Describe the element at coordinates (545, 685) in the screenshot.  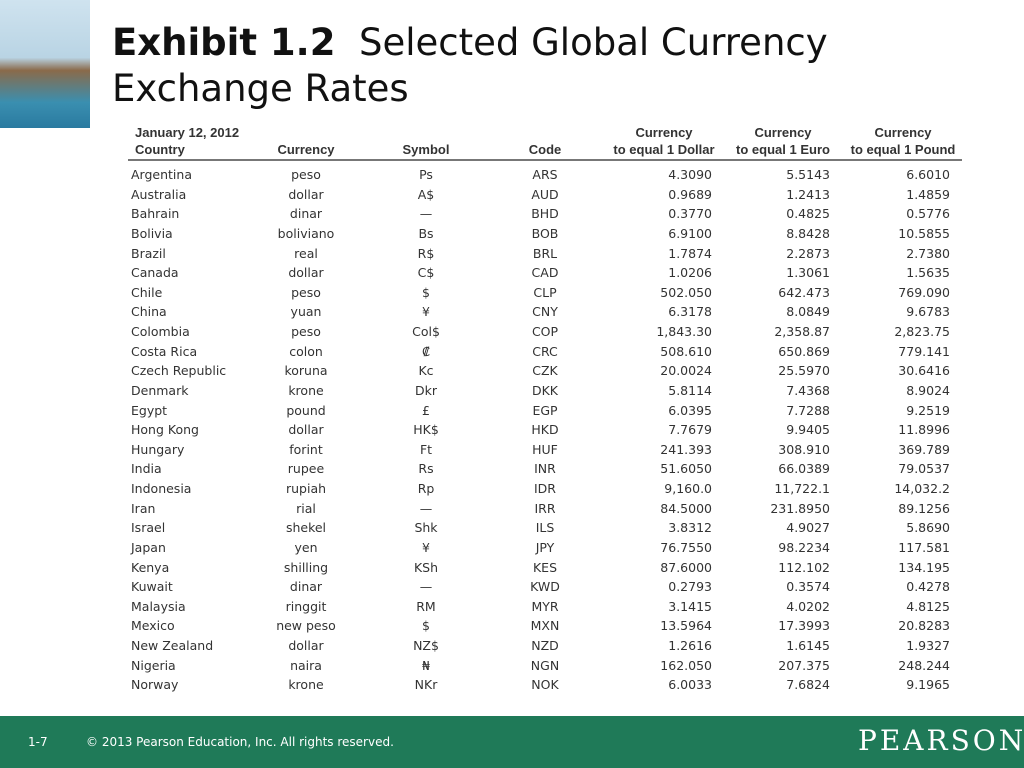
I see `cell: NOK` at that location.